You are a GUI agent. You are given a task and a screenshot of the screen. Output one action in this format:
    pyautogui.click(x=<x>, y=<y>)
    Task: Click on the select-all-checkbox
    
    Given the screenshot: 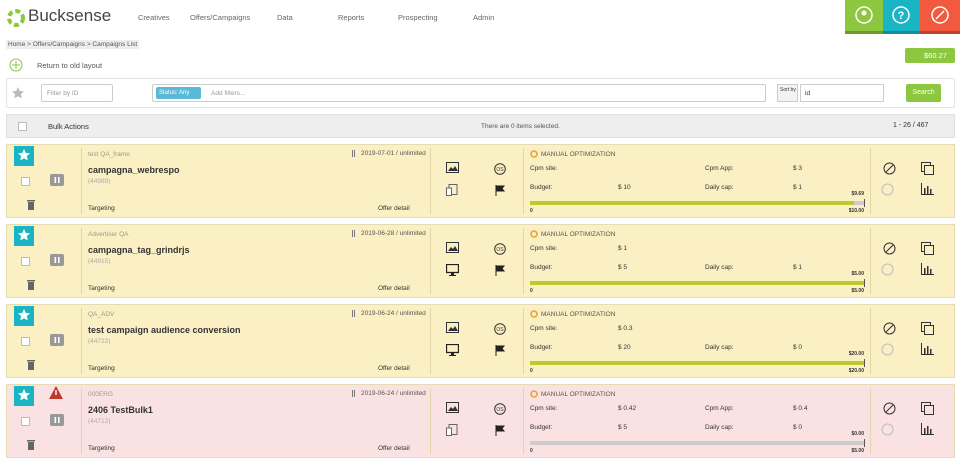 What is the action you would take?
    pyautogui.click(x=22, y=126)
    